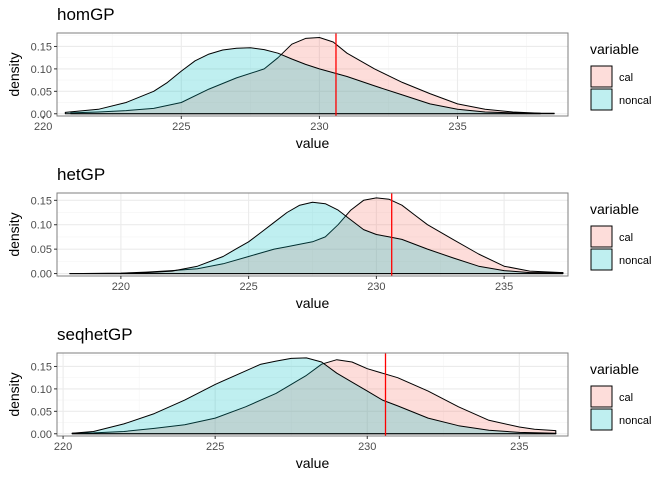 The image size is (672, 480). What do you see at coordinates (86, 14) in the screenshot?
I see `panel-title: homGP` at bounding box center [86, 14].